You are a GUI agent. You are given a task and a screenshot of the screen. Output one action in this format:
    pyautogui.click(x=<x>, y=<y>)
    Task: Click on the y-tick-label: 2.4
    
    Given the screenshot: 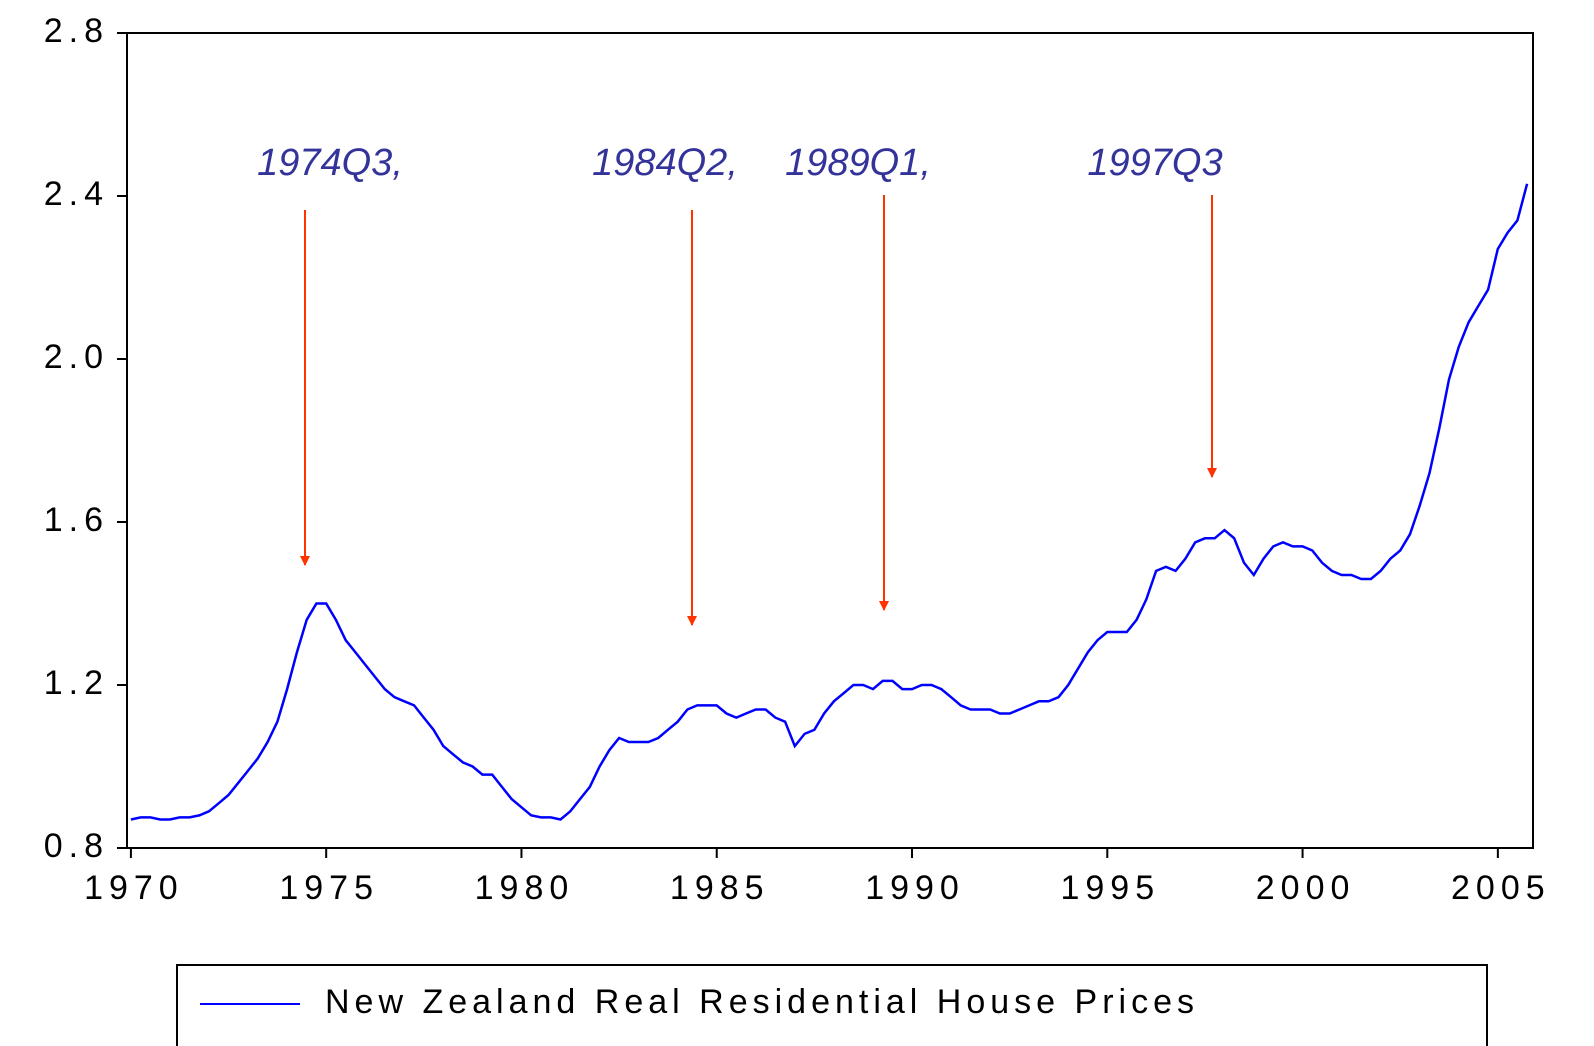 What is the action you would take?
    pyautogui.click(x=76, y=194)
    